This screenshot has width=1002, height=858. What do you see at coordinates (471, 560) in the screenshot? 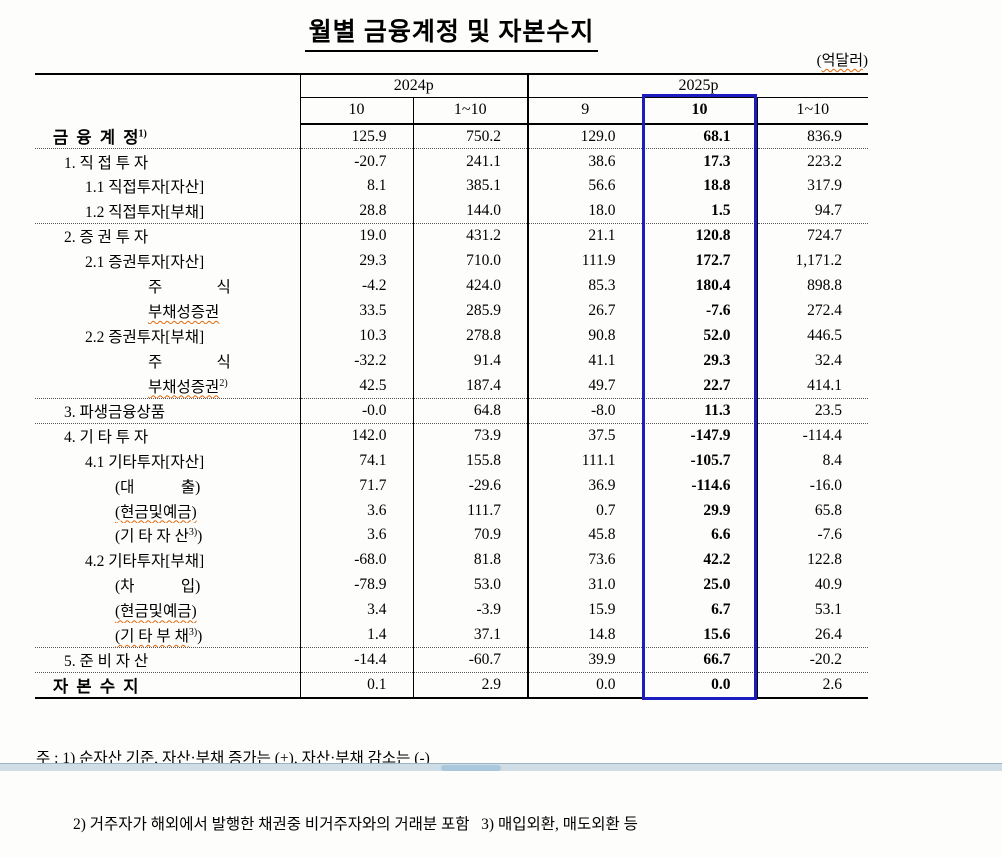
I see `value-cell: 81.8` at bounding box center [471, 560].